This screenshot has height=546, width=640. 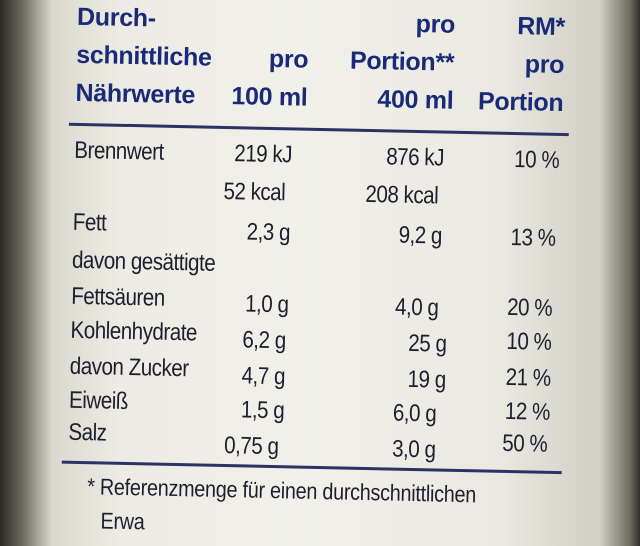 What do you see at coordinates (415, 157) in the screenshot?
I see `row-portion: 876 kJ` at bounding box center [415, 157].